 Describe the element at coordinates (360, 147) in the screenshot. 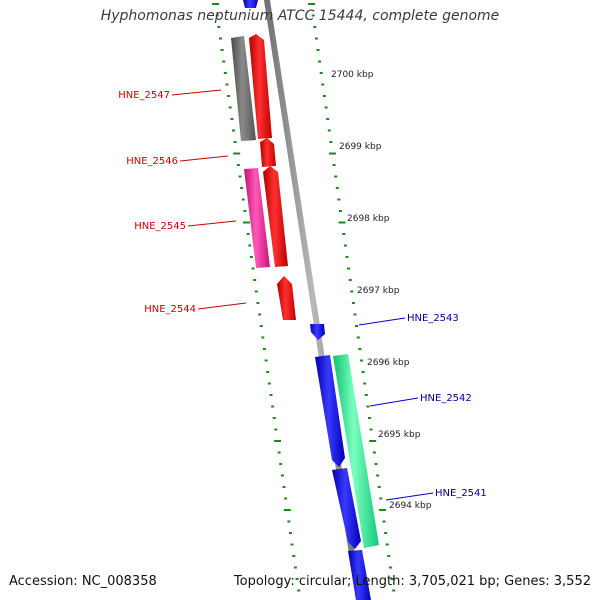

I see `ruler-label-2699: 2699 kbp` at that location.